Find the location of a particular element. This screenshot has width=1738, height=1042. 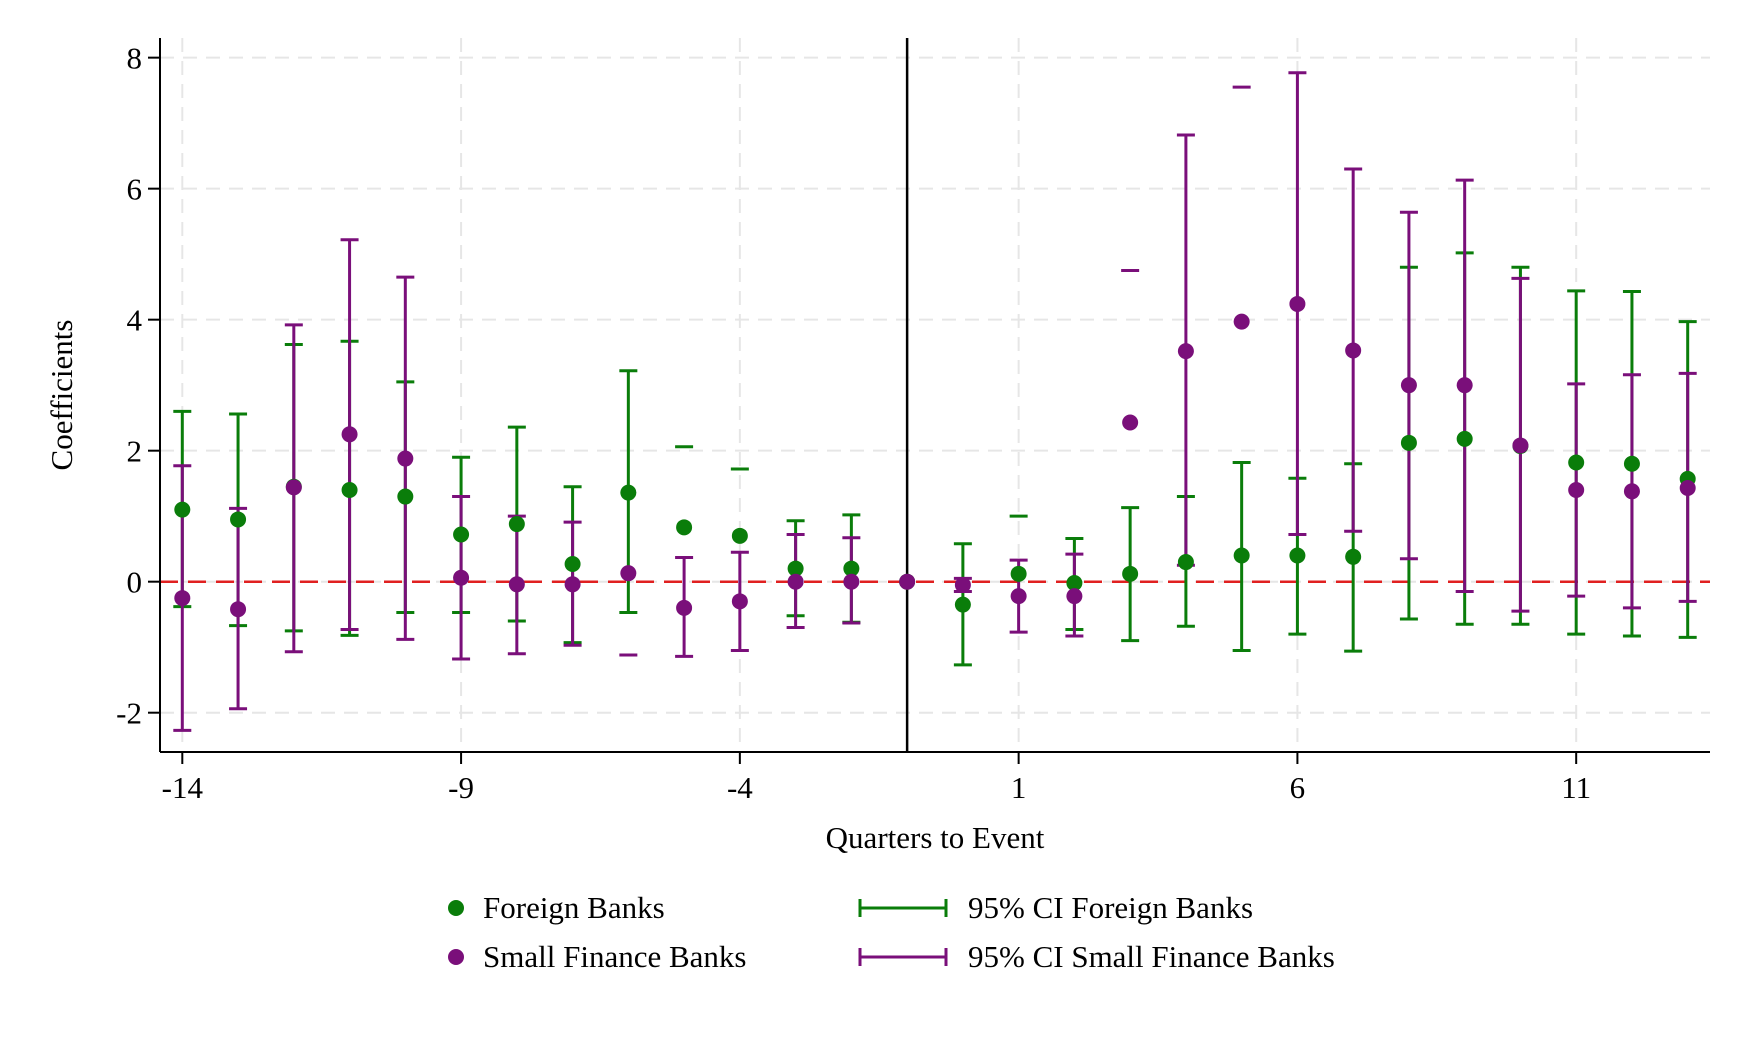

legend-label-small-finance-banks: Small Finance Banks is located at coordinates (614, 956).